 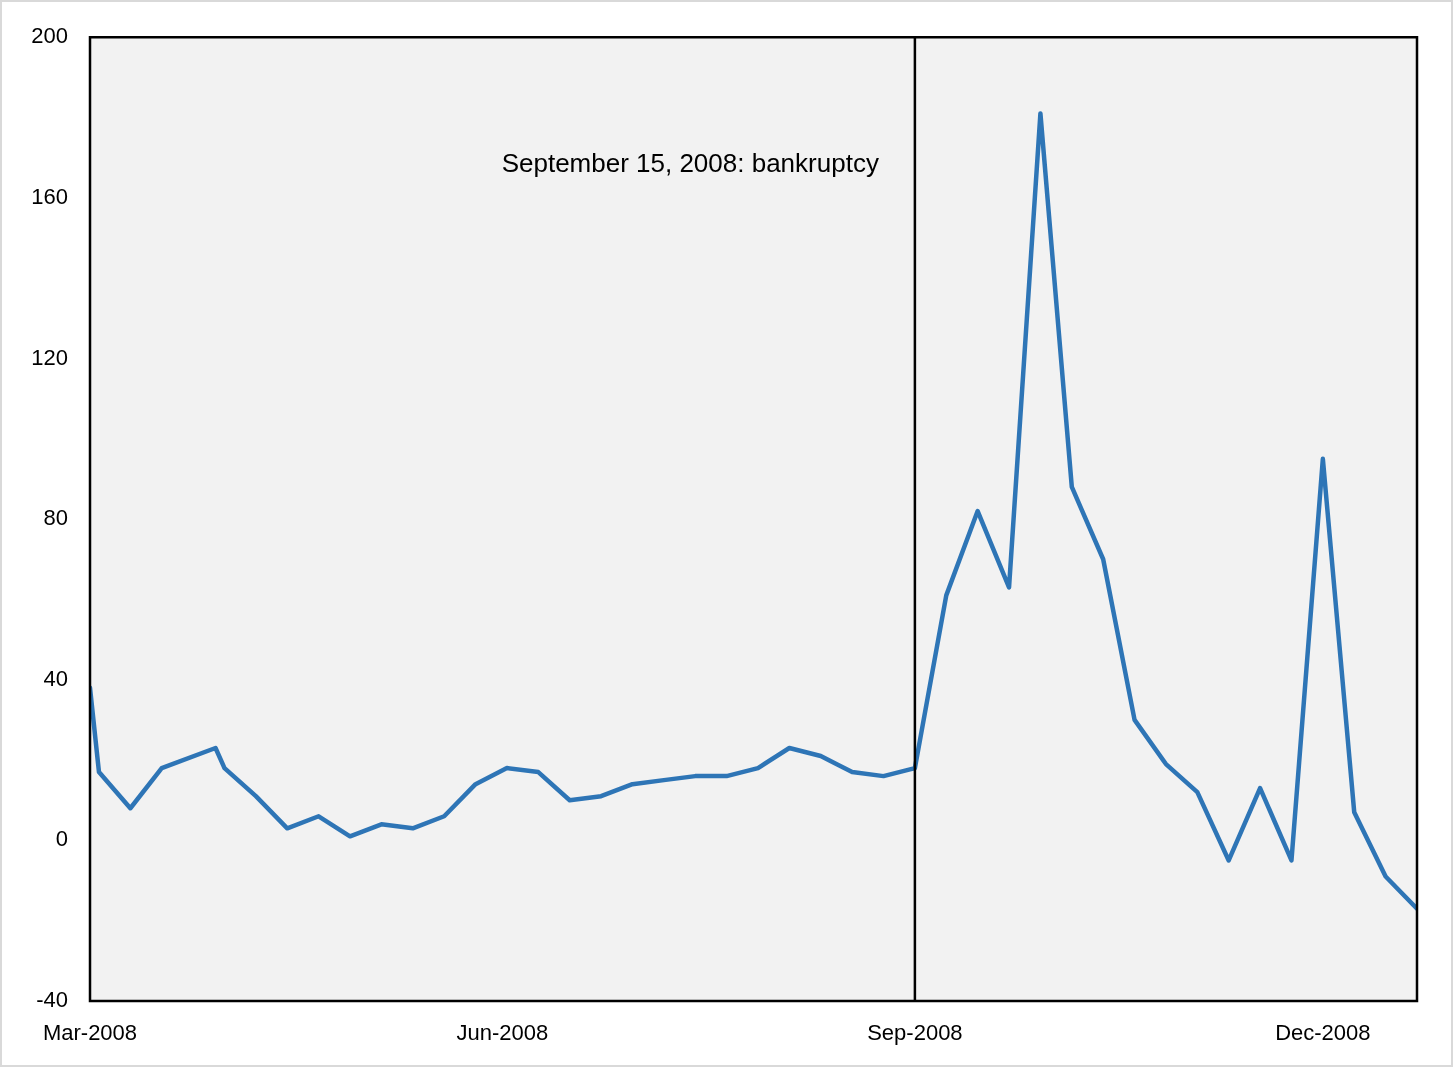 I want to click on y-tick-label: 160, so click(x=49, y=196).